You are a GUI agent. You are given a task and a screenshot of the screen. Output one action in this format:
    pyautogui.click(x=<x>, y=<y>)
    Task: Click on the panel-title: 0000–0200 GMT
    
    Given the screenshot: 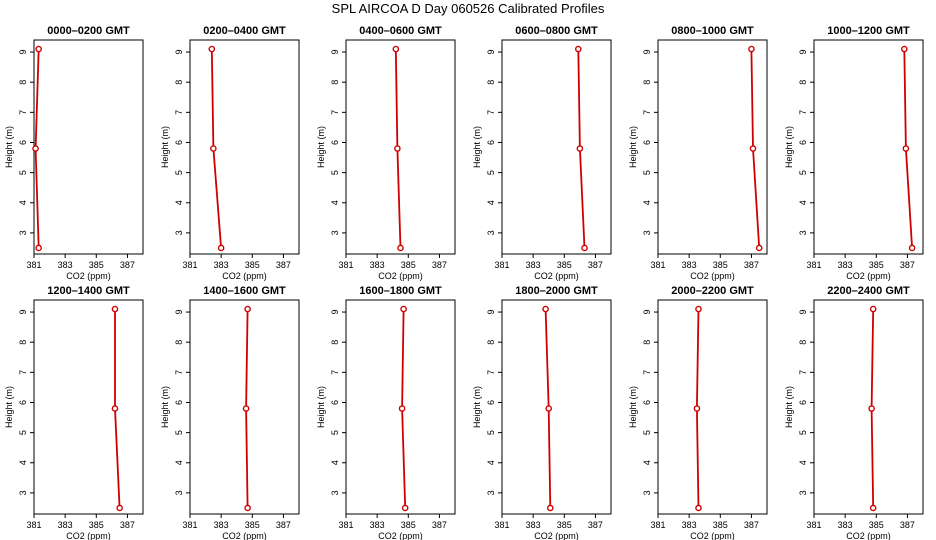 What is the action you would take?
    pyautogui.click(x=88, y=31)
    